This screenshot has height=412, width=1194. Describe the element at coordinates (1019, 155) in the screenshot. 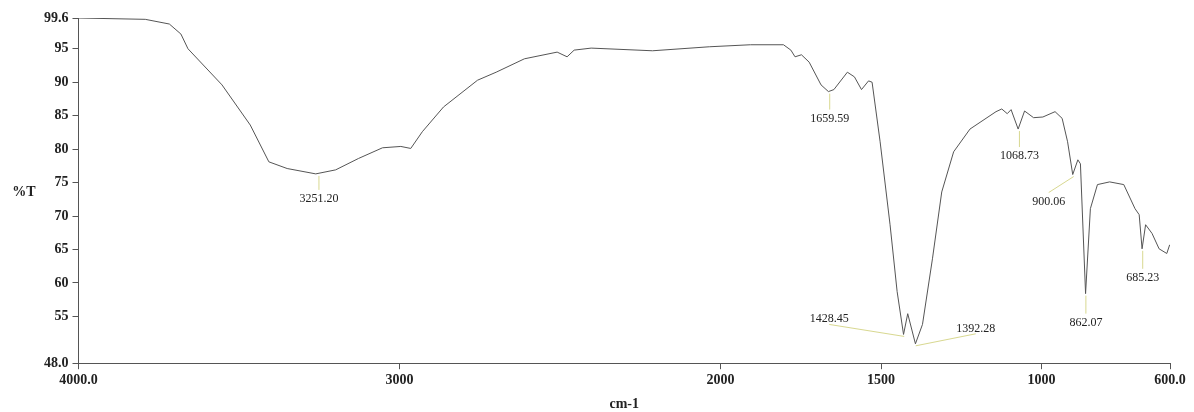

I see `annotation: 1068.73` at that location.